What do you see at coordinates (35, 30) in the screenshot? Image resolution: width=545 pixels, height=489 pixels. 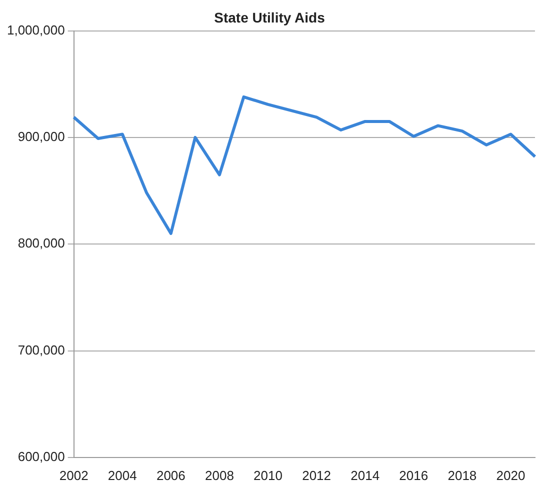 I see `y-tick-label: 1,000,000` at bounding box center [35, 30].